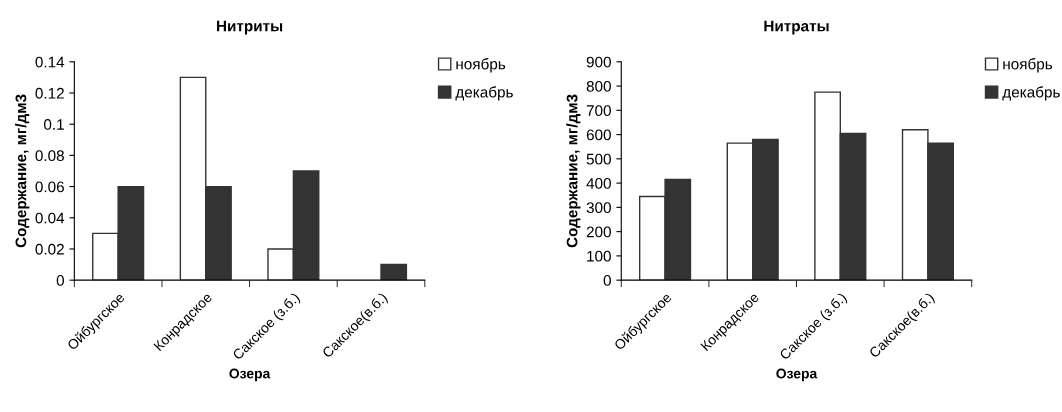 This screenshot has height=412, width=1062. I want to click on y-tick-label: 200, so click(598, 232).